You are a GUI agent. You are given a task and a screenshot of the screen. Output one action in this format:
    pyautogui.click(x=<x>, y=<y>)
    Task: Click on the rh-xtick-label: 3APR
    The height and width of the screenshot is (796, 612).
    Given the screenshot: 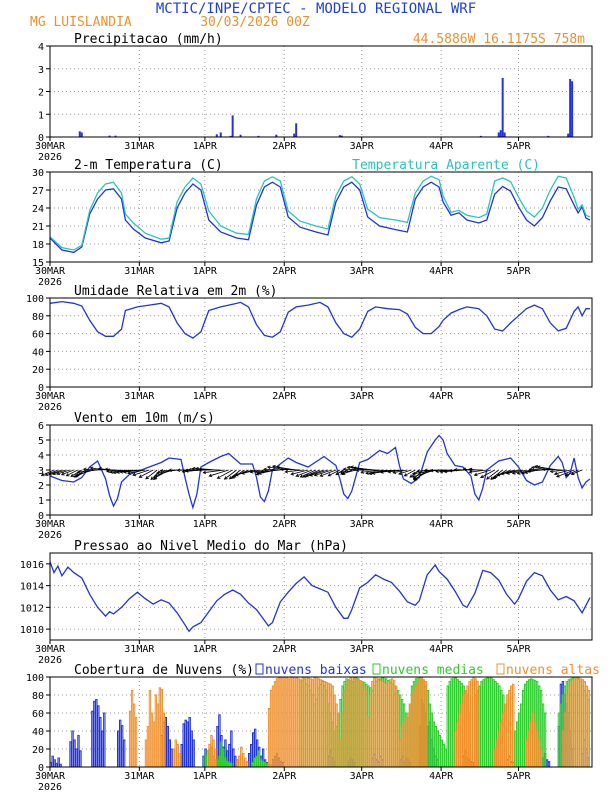 What is the action you would take?
    pyautogui.click(x=362, y=396)
    